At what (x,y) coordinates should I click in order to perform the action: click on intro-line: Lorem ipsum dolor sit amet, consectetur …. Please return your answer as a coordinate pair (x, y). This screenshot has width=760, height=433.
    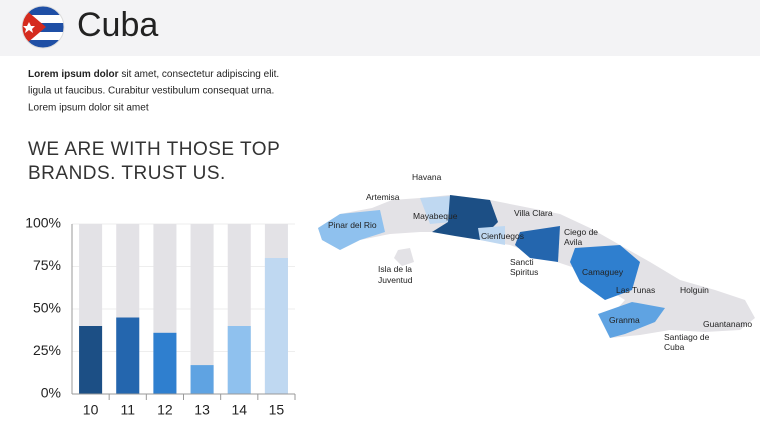
    Looking at the image, I should click on (153, 74).